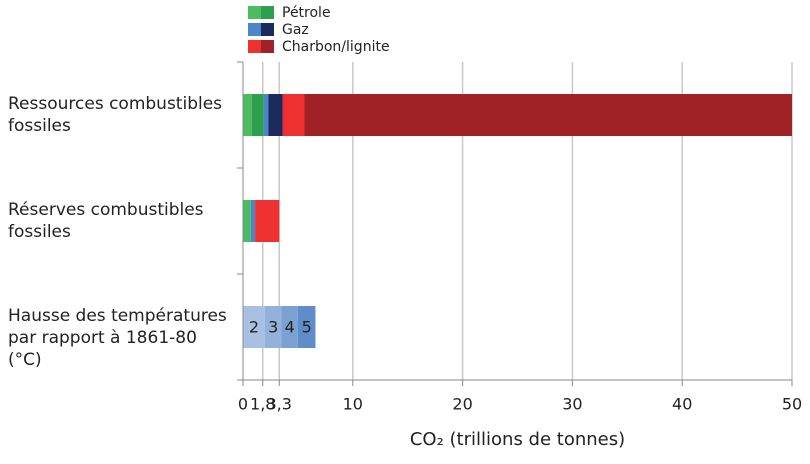 This screenshot has width=810, height=464. I want to click on segment-label: 3, so click(273, 327).